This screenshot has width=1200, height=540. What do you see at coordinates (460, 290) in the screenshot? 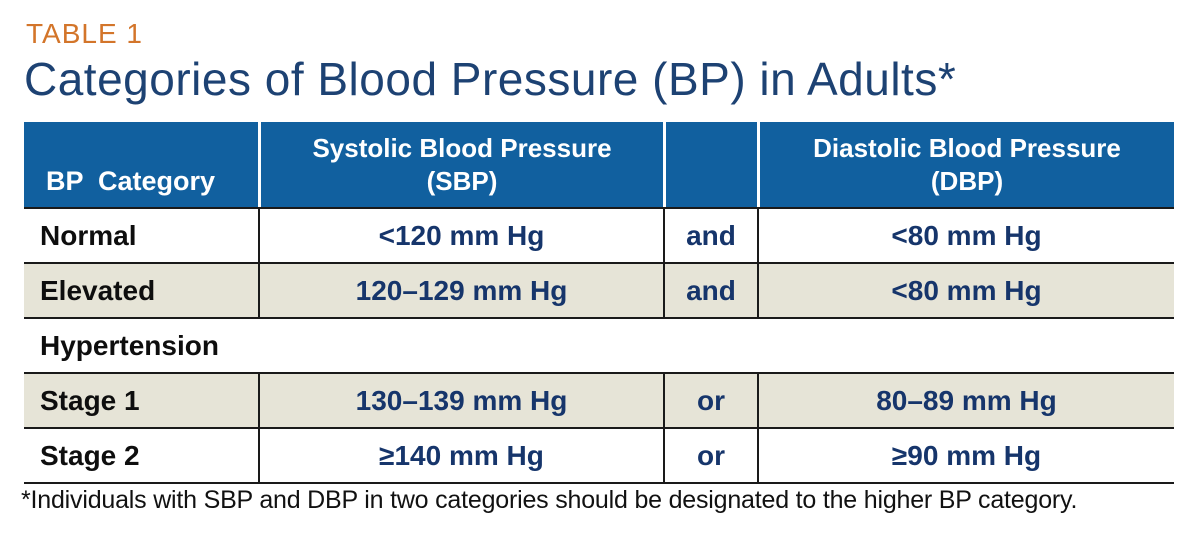
I see `sbp-cell: 120–129 mm Hg` at bounding box center [460, 290].